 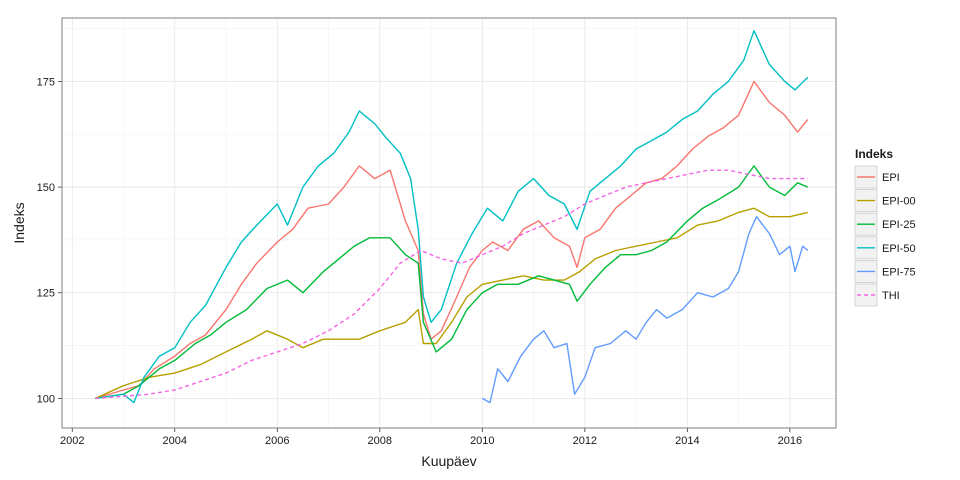 What do you see at coordinates (46, 294) in the screenshot?
I see `y-tick-label: 125` at bounding box center [46, 294].